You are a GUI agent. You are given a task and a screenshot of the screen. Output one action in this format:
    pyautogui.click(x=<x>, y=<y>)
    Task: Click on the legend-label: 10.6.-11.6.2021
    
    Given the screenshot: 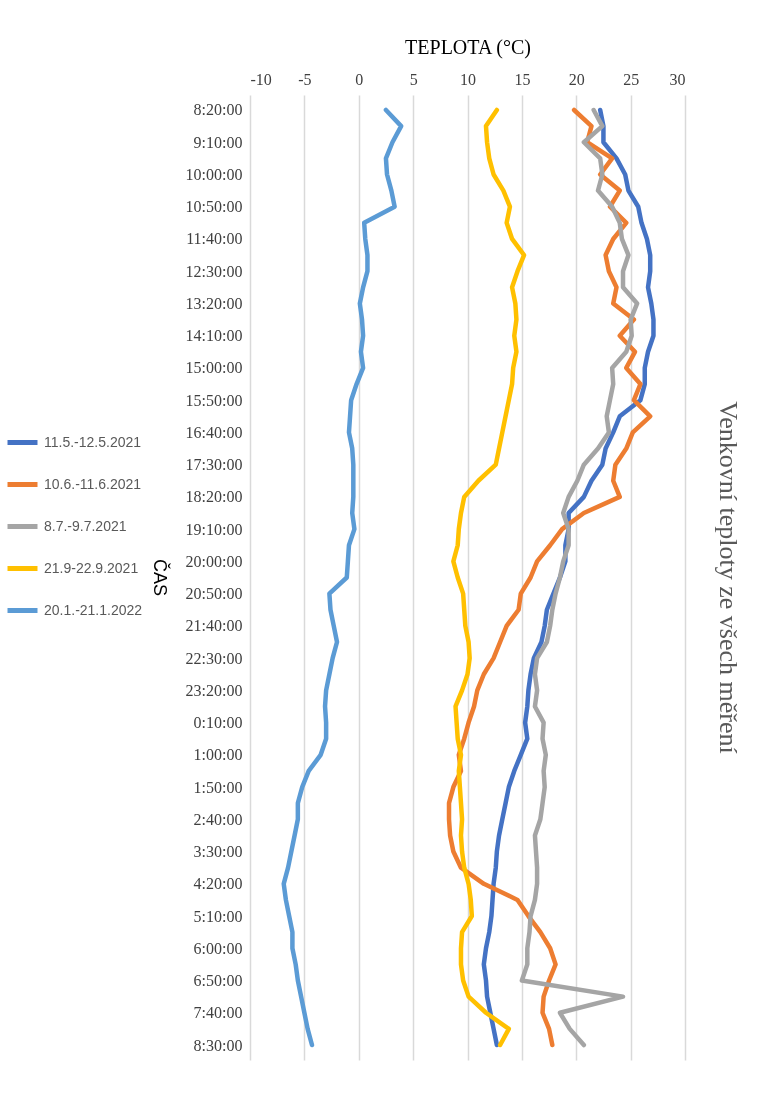 What is the action you would take?
    pyautogui.click(x=93, y=483)
    